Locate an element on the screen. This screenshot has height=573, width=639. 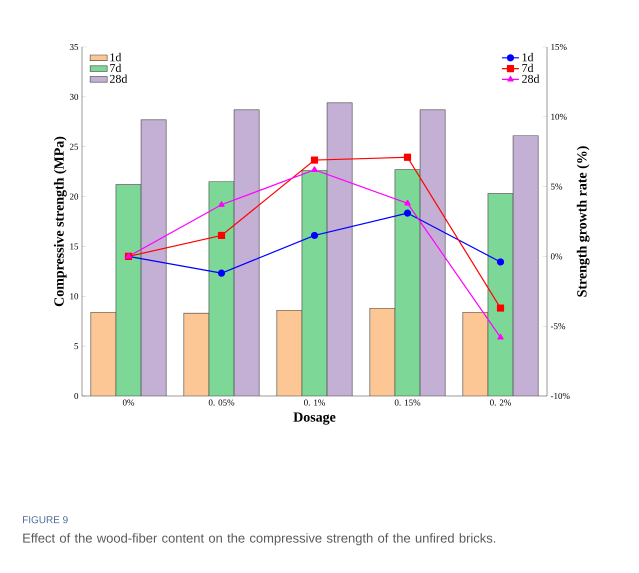
y2-tick-label: 15% is located at coordinates (559, 47).